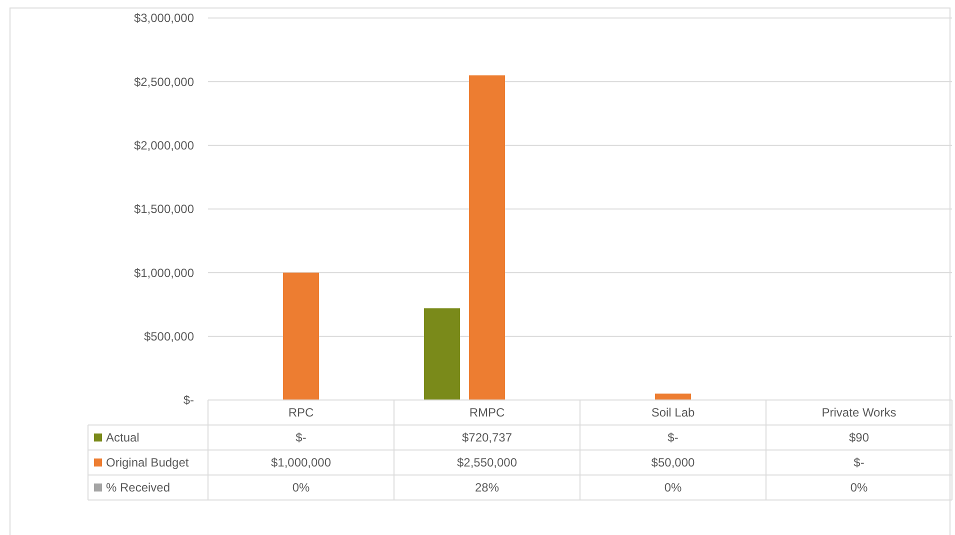  I want to click on x-tick-label: Private Works, so click(859, 413).